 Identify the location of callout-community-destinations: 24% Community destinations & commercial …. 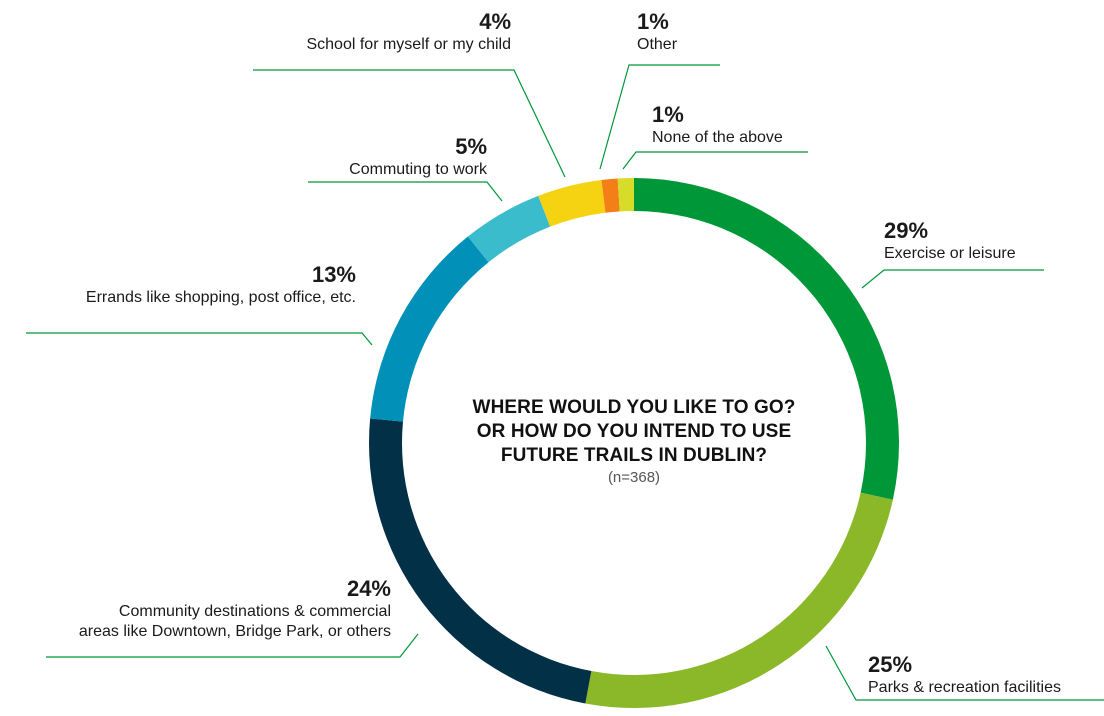
(235, 609).